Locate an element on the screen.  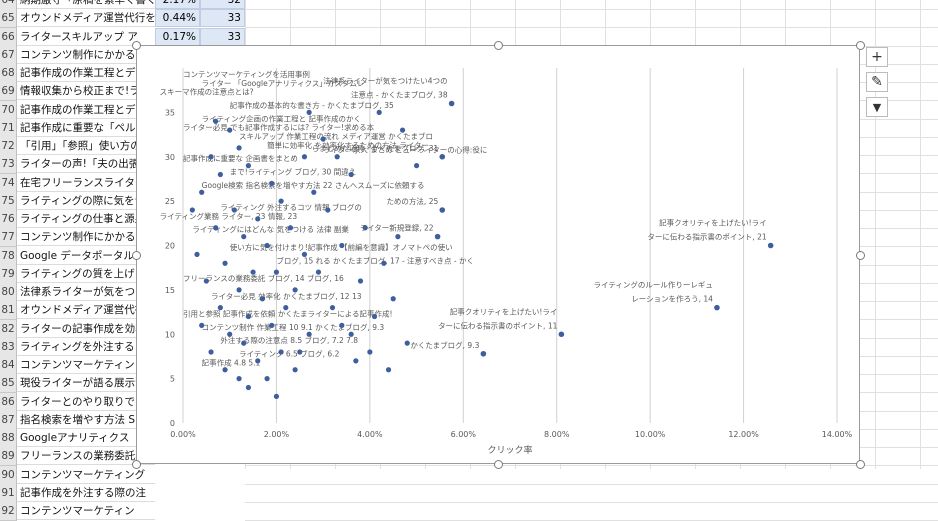
row-header: 66 is located at coordinates (8, 37).